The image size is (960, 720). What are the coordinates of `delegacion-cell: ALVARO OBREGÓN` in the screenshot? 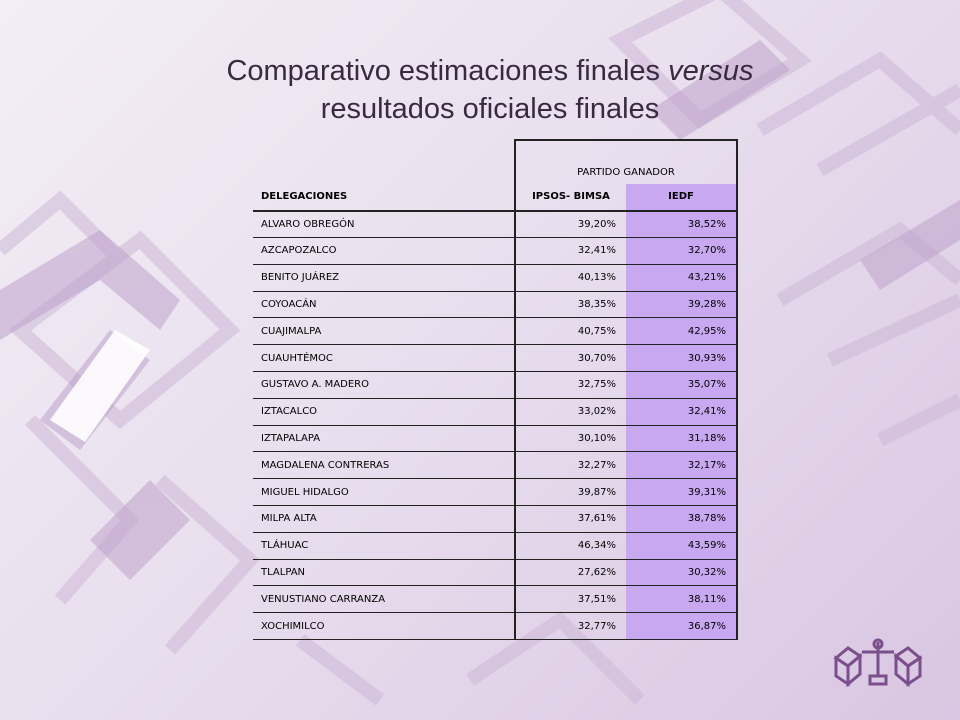 It's located at (384, 224).